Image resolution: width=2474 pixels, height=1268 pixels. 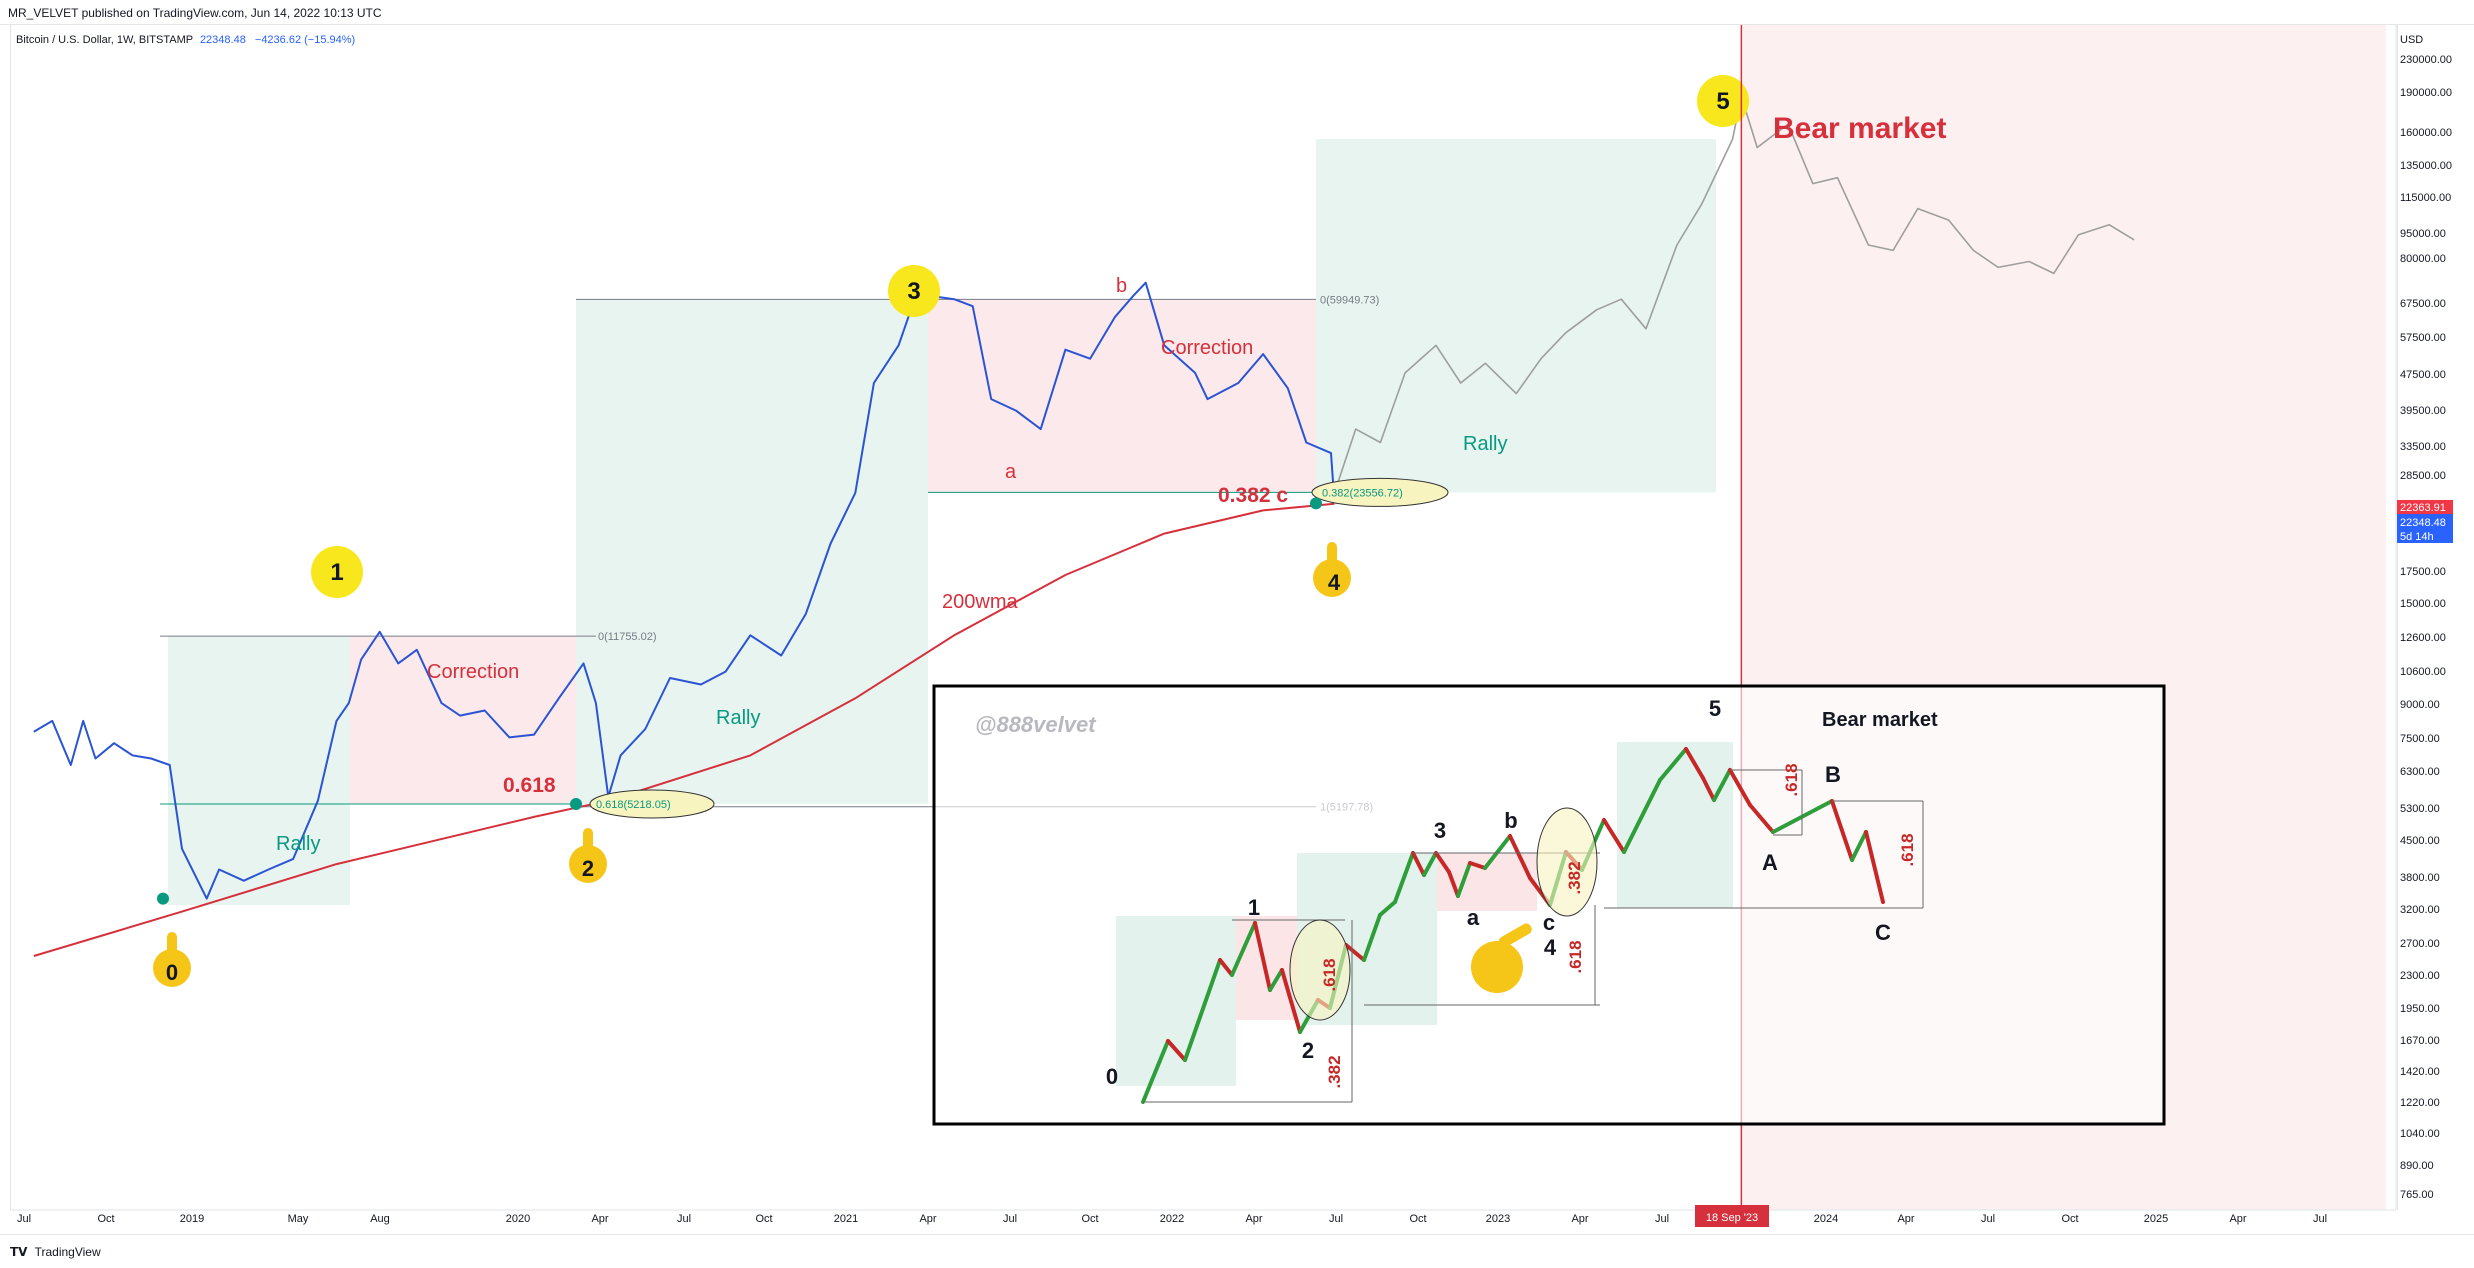 What do you see at coordinates (380, 1219) in the screenshot?
I see `time-tick-label: Aug` at bounding box center [380, 1219].